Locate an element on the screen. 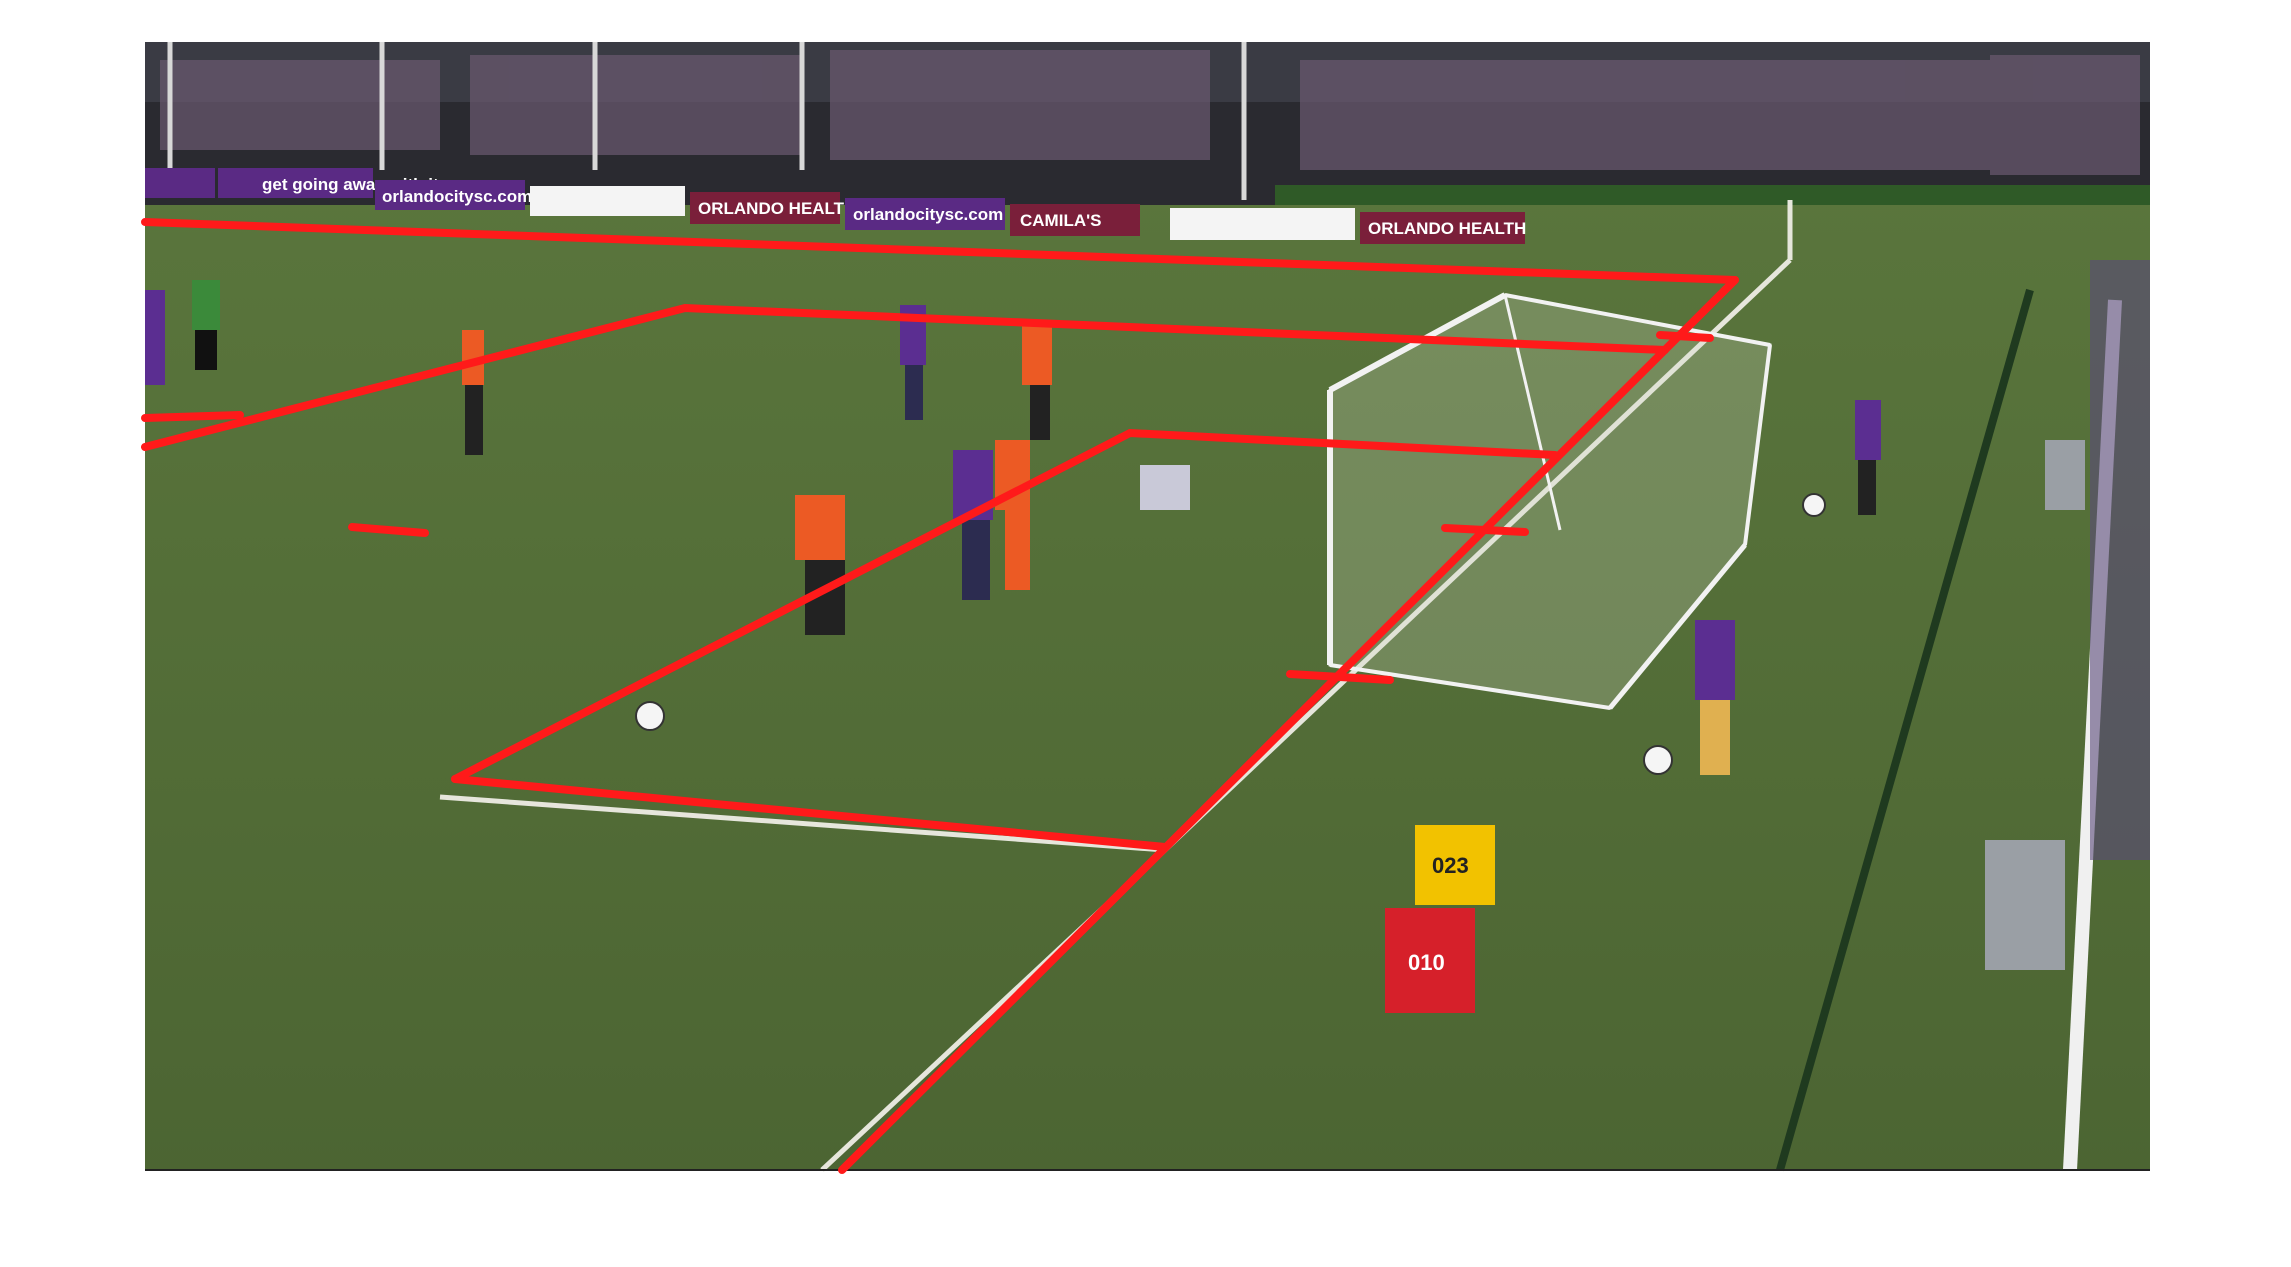  overlay-goal-area is located at coordinates (810, 813).